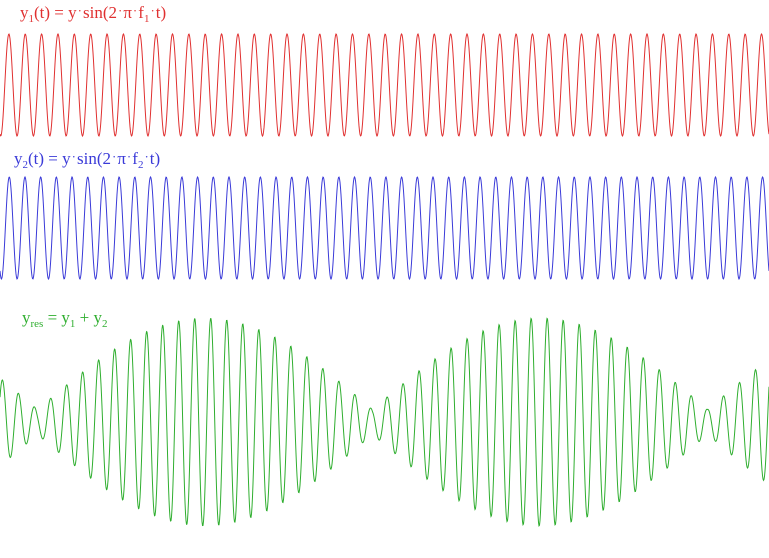 The image size is (769, 558). What do you see at coordinates (121, 158) in the screenshot?
I see `y2-pi: π` at bounding box center [121, 158].